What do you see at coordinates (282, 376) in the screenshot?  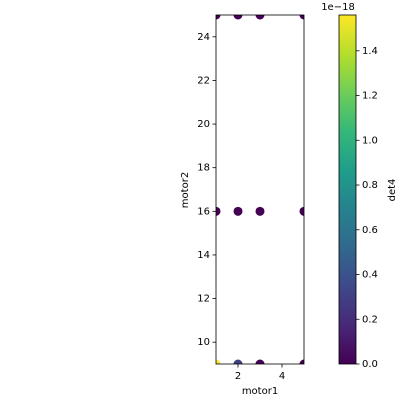 I see `x-tick-label: 4` at bounding box center [282, 376].